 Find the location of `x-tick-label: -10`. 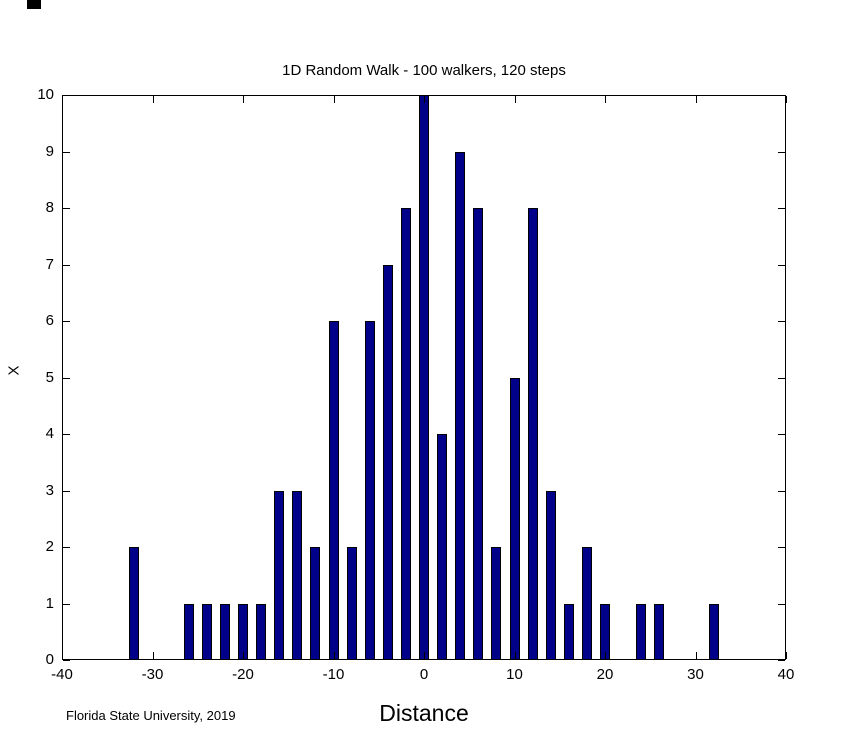

x-tick-label: -10 is located at coordinates (333, 674).